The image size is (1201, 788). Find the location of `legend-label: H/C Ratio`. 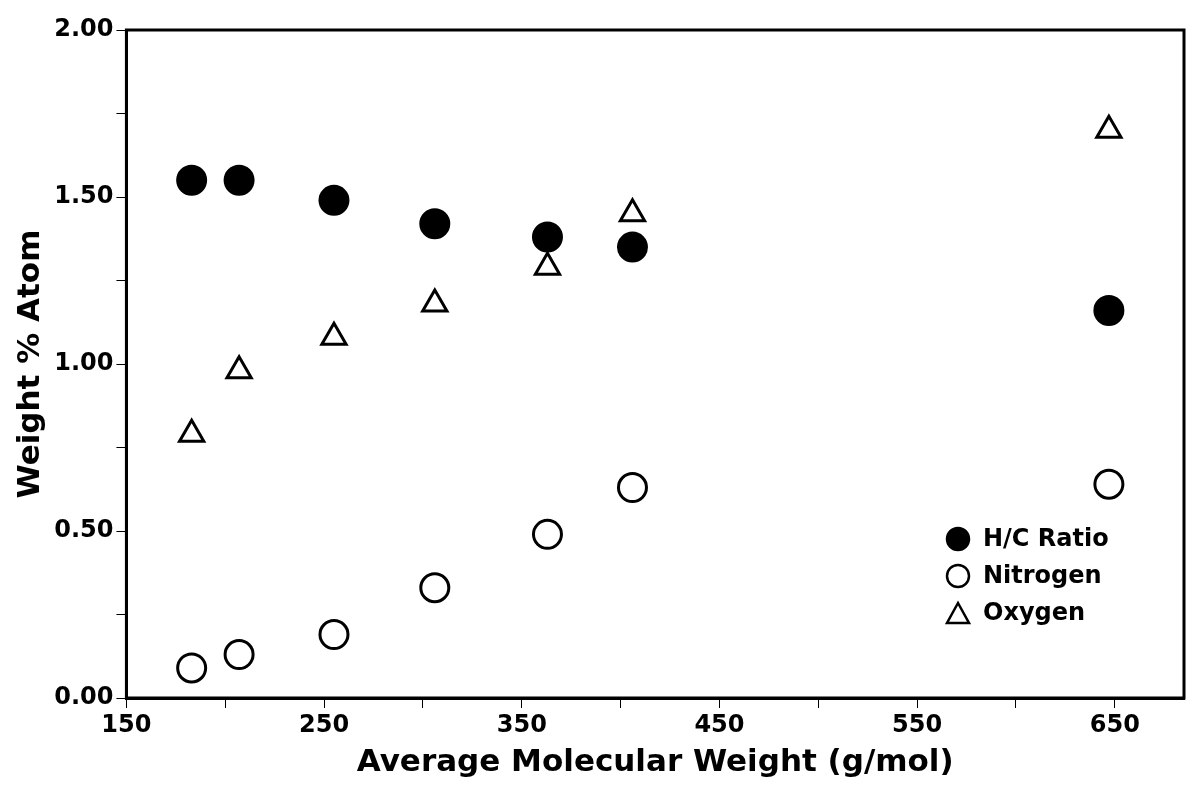

legend-label: H/C Ratio is located at coordinates (1046, 538).